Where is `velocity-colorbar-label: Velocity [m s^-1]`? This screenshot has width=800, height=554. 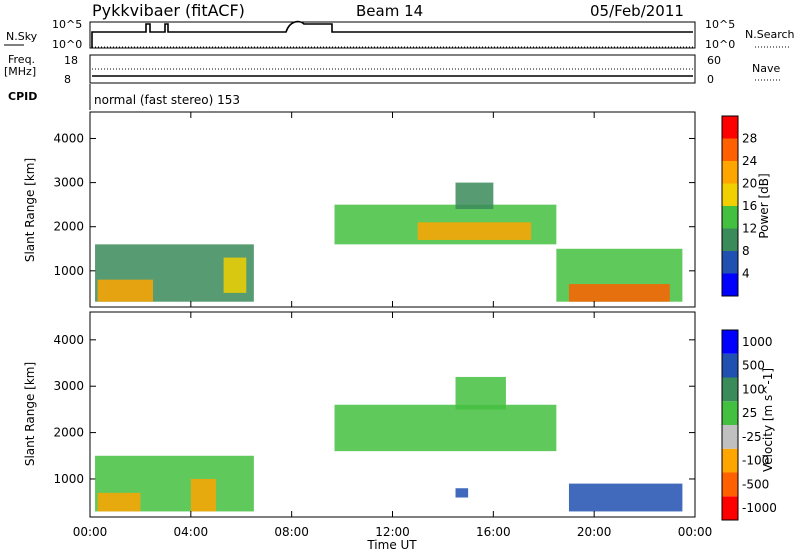 velocity-colorbar-label: Velocity [m s^-1] is located at coordinates (768, 420).